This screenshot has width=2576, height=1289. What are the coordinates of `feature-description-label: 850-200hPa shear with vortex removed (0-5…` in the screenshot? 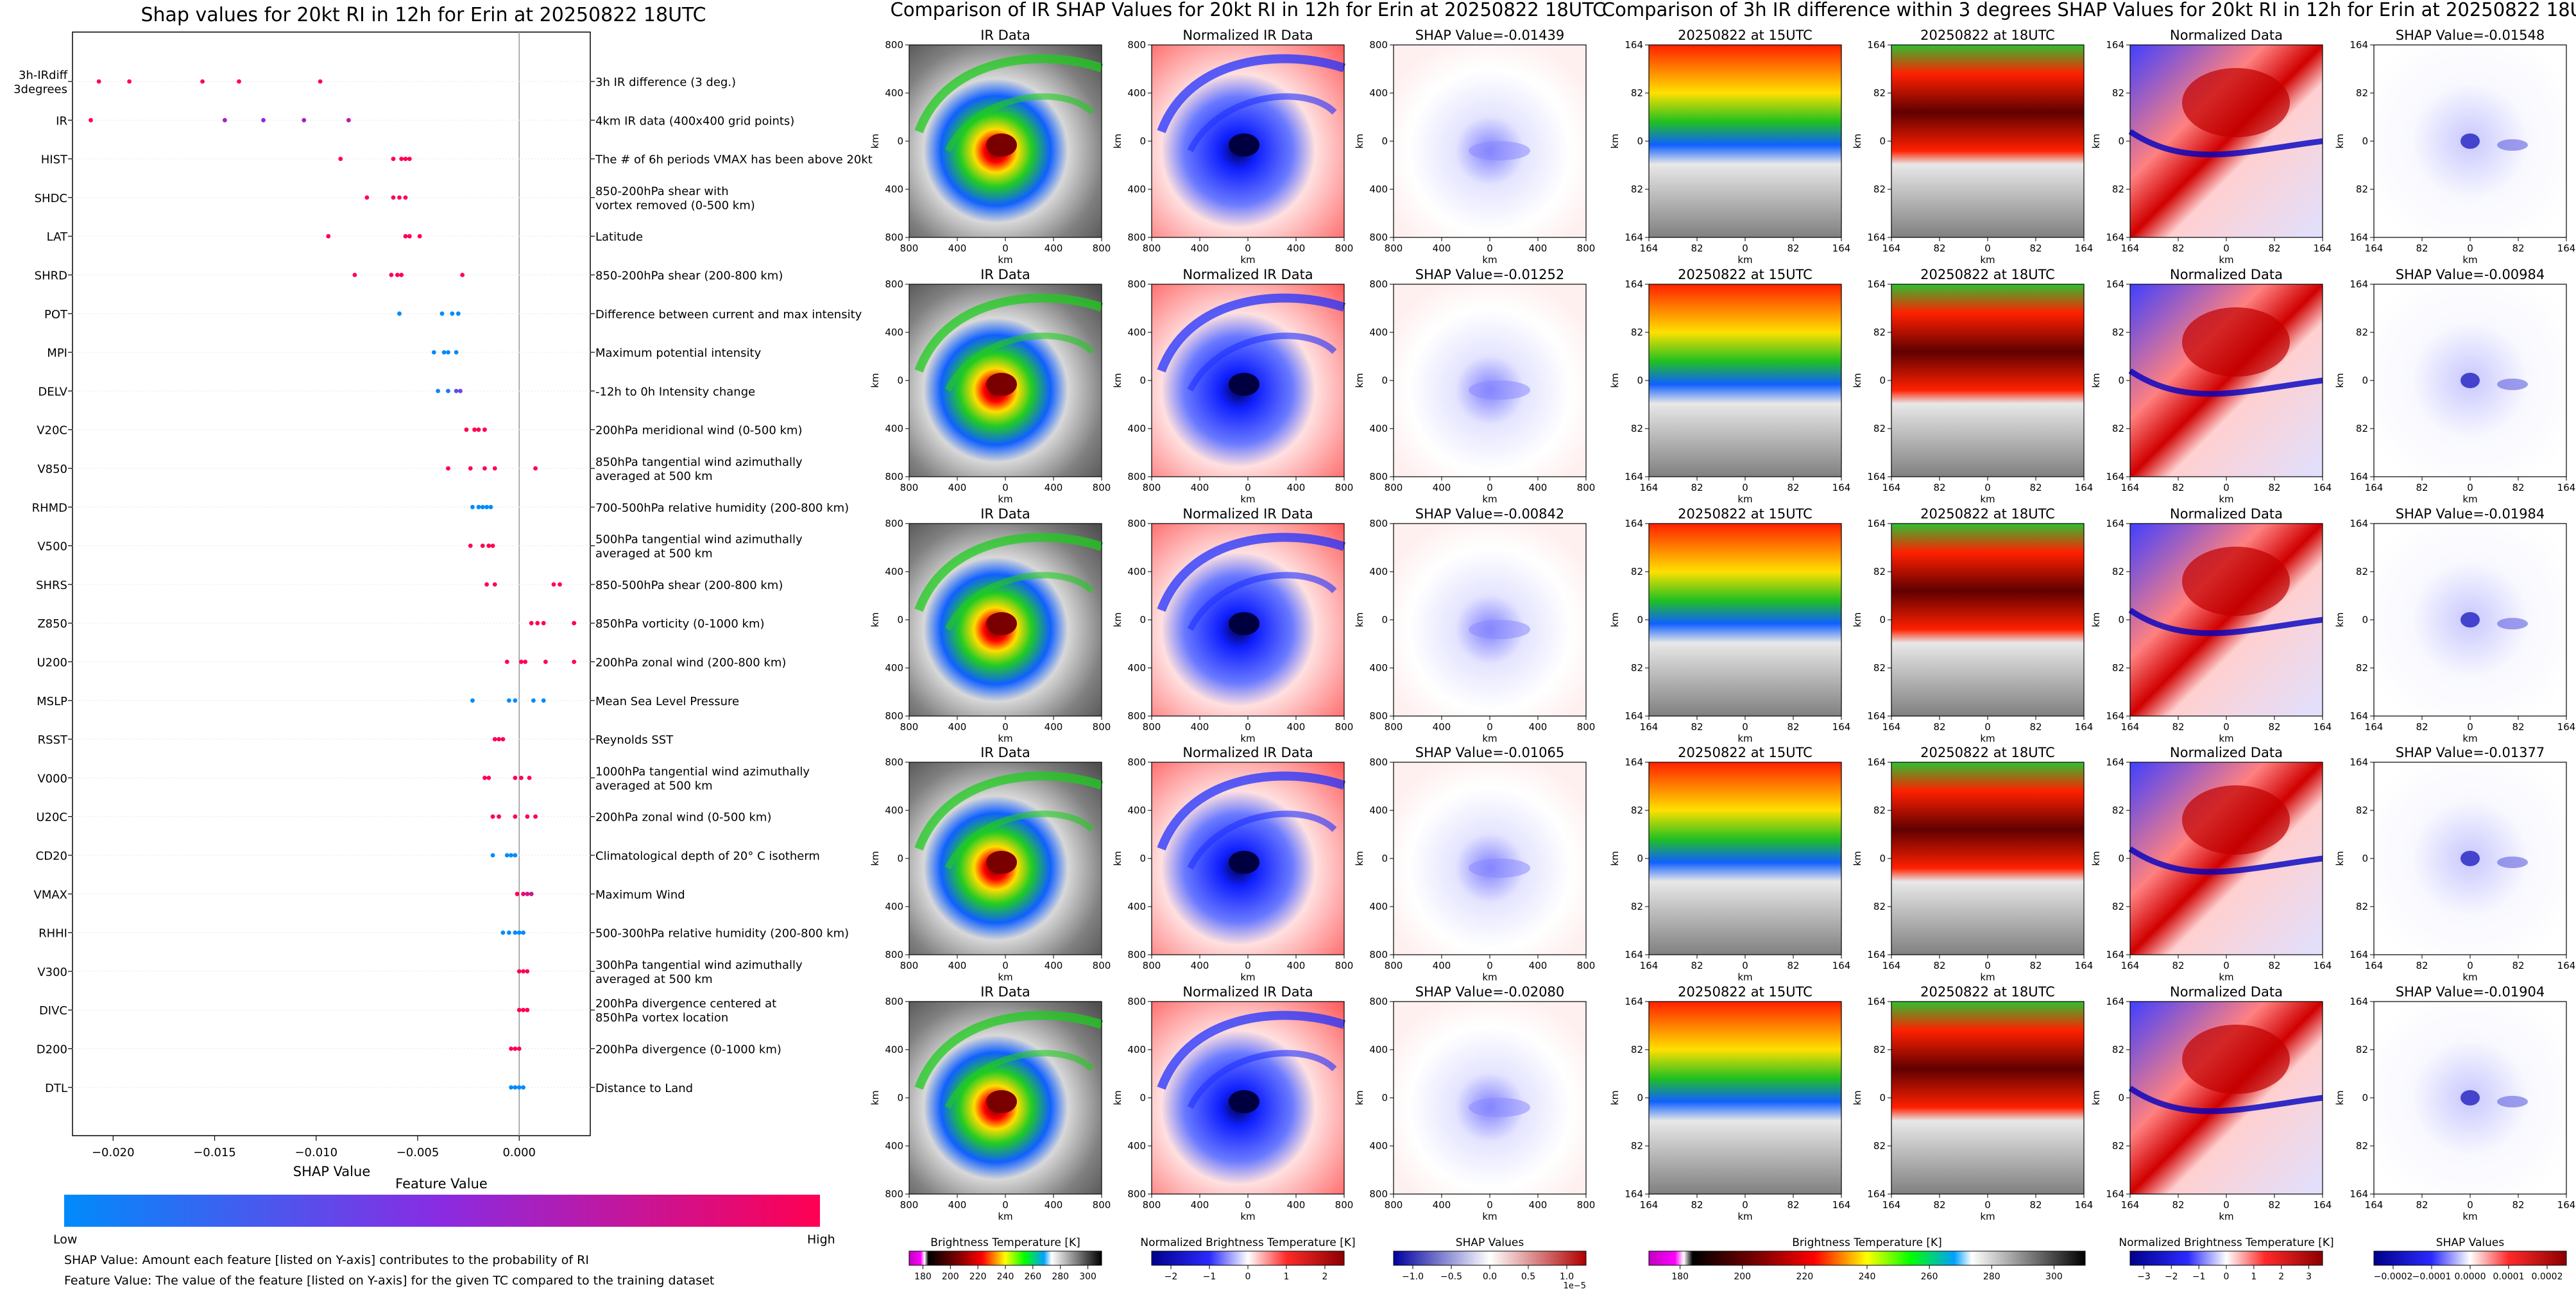 It's located at (675, 198).